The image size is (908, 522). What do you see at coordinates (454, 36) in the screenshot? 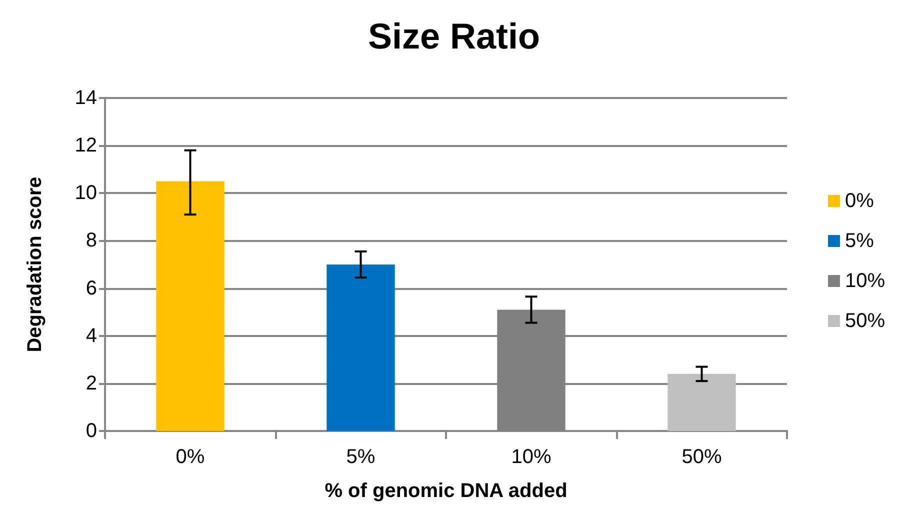
I see `chart-title: Size Ratio` at bounding box center [454, 36].